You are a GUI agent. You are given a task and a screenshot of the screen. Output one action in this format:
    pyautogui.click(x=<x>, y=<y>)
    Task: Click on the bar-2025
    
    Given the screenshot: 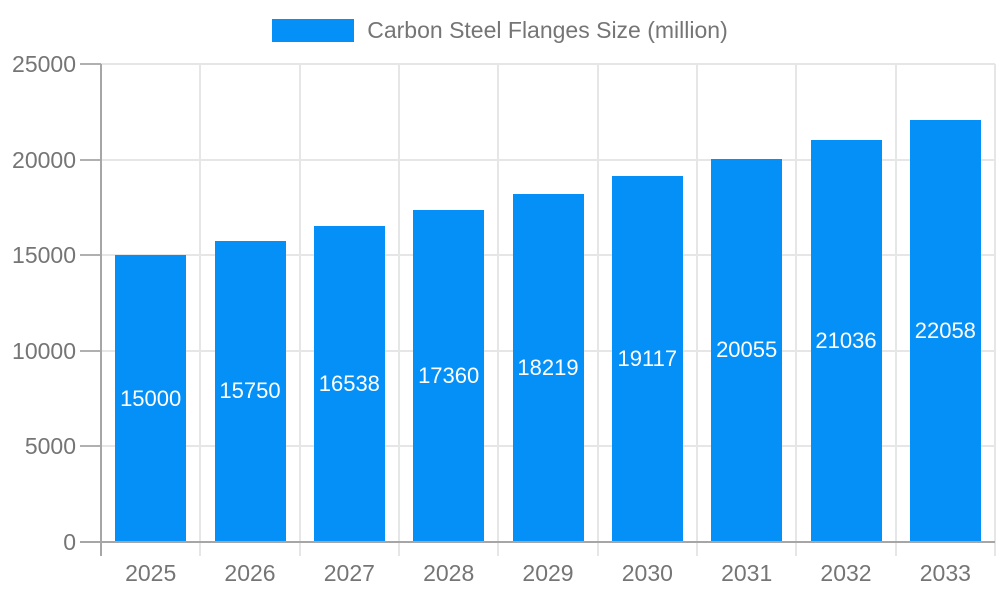 What is the action you would take?
    pyautogui.click(x=151, y=398)
    